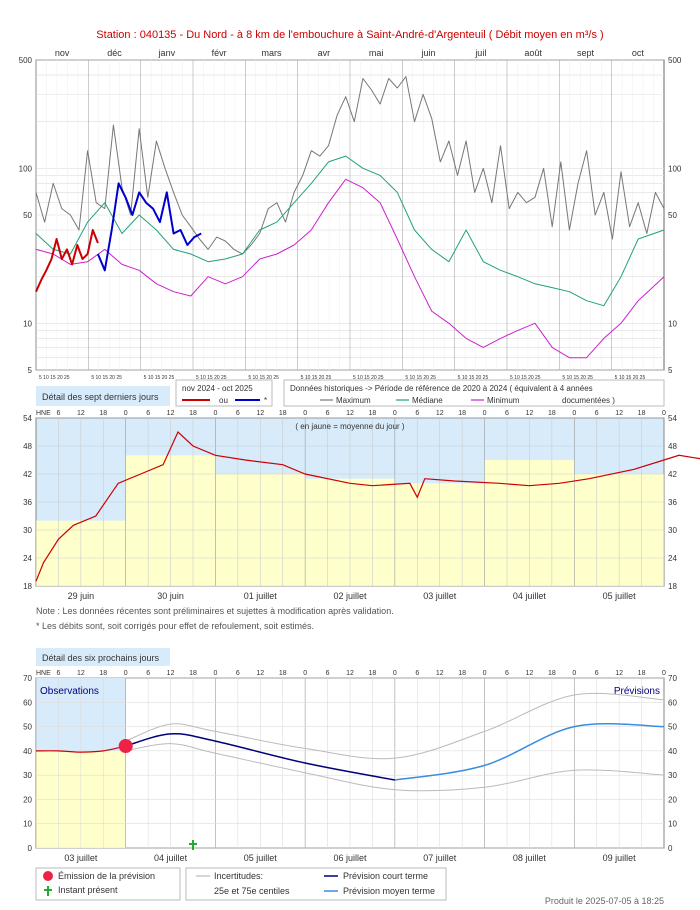 The height and width of the screenshot is (910, 700). Describe the element at coordinates (620, 596) in the screenshot. I see `day-label: 05 juillet` at that location.